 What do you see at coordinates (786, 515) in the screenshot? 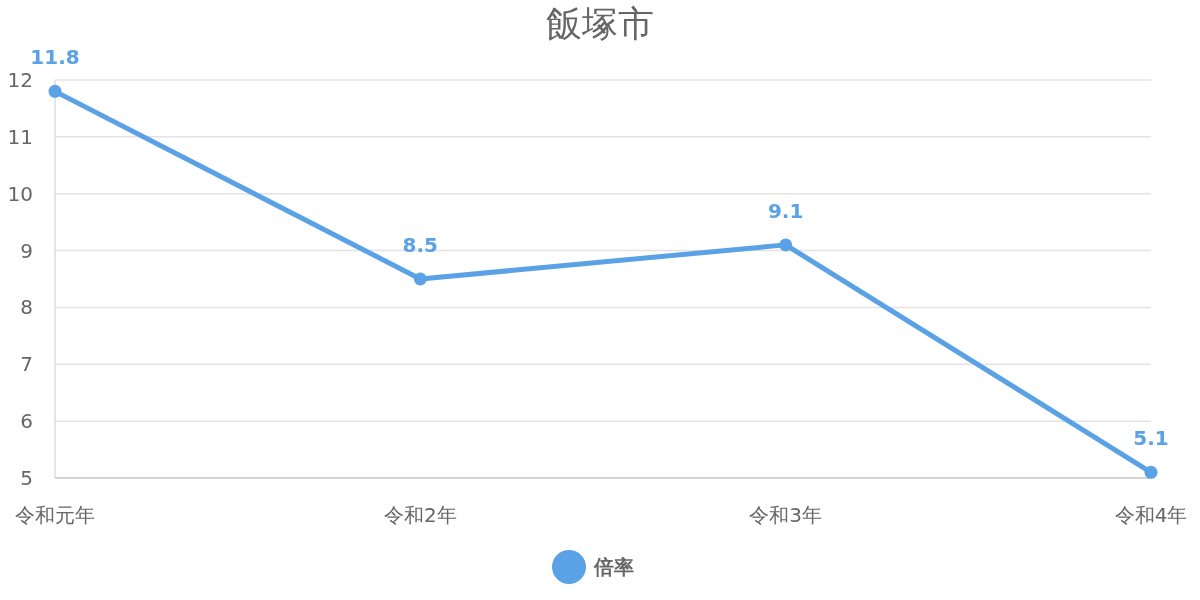
I see `x-tick-label: 令和3年` at bounding box center [786, 515].